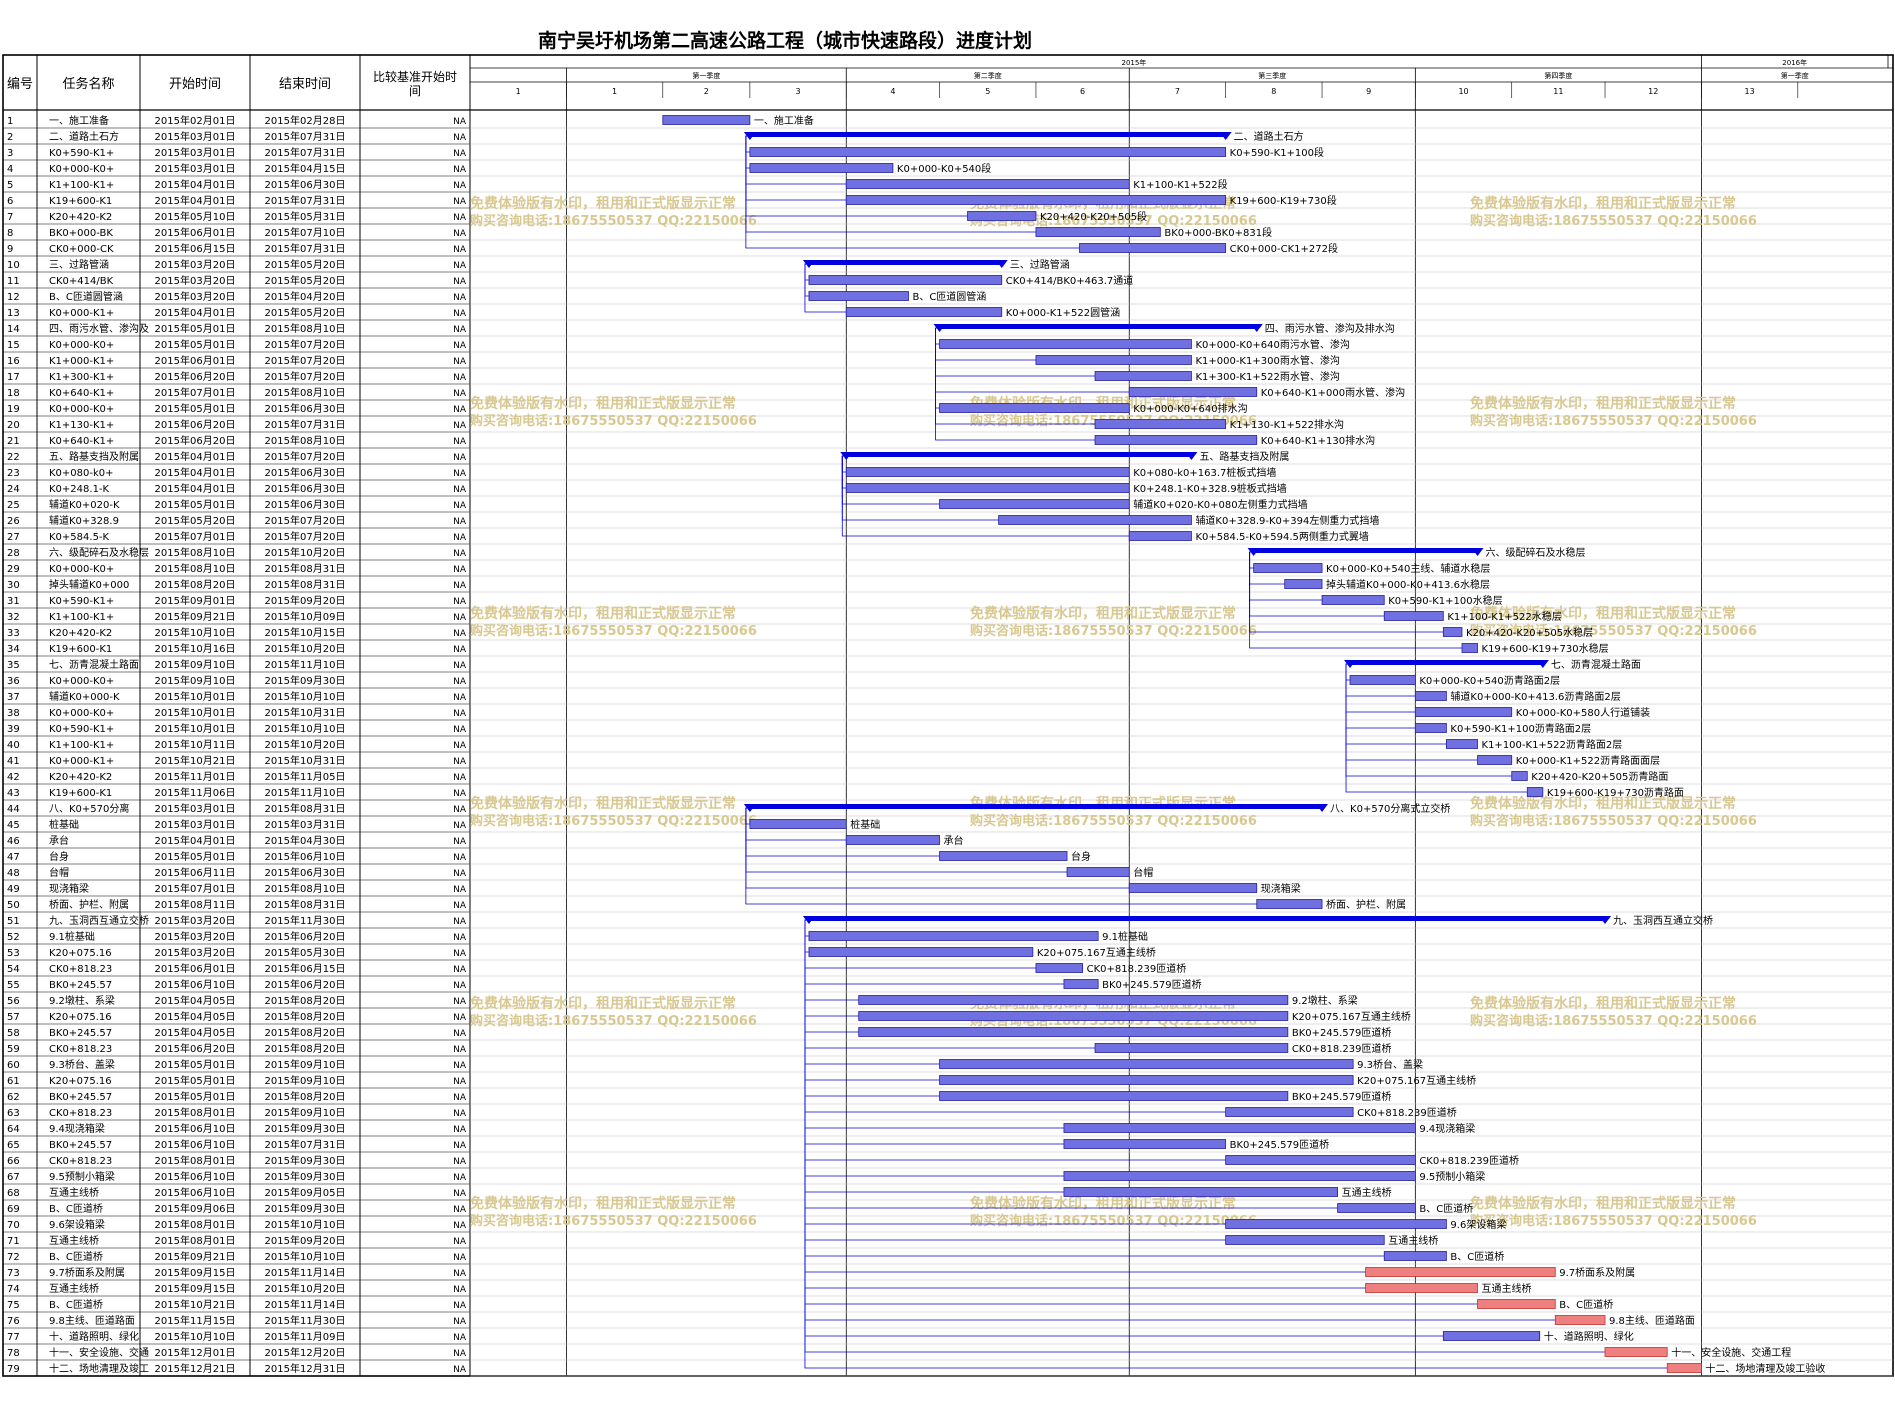 The height and width of the screenshot is (1405, 1895). What do you see at coordinates (81, 473) in the screenshot?
I see `task-name: K0+080-k0+` at bounding box center [81, 473].